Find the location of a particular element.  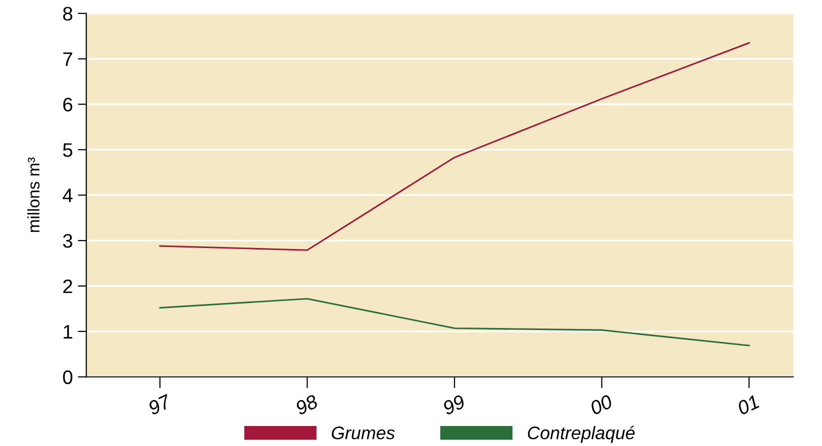

y-tick-label: 1 is located at coordinates (68, 331).